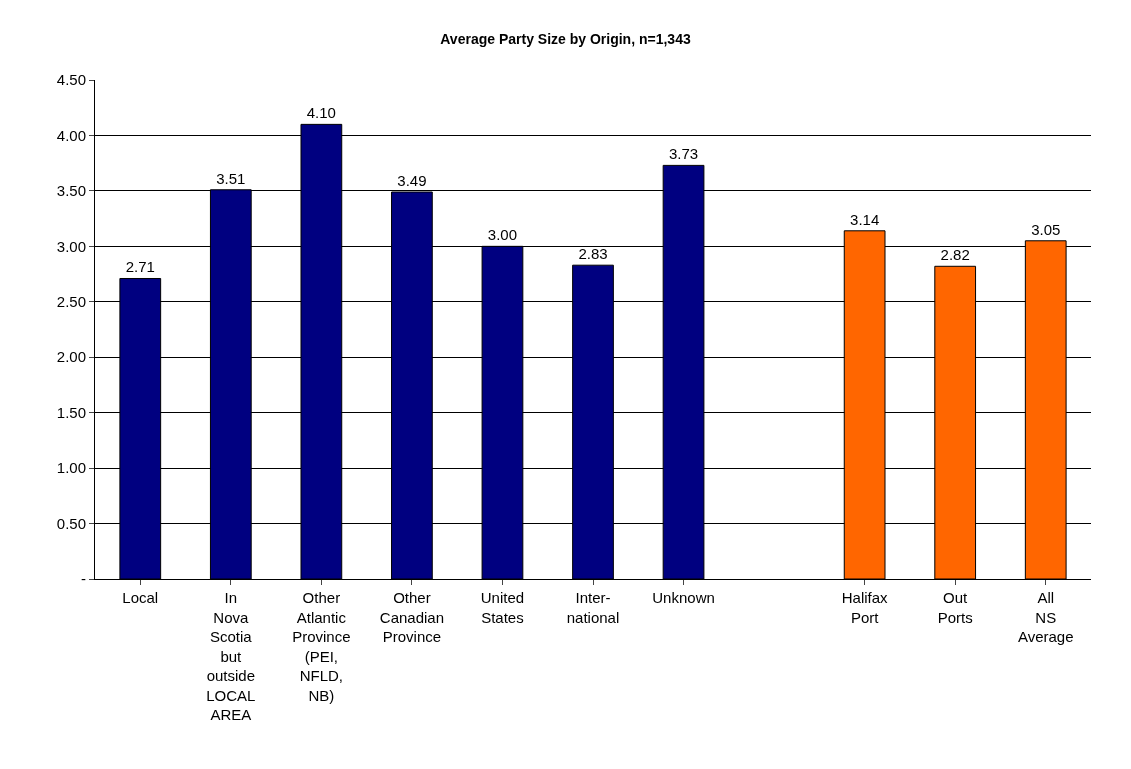 This screenshot has height=769, width=1131. I want to click on data-label: 3.00, so click(502, 235).